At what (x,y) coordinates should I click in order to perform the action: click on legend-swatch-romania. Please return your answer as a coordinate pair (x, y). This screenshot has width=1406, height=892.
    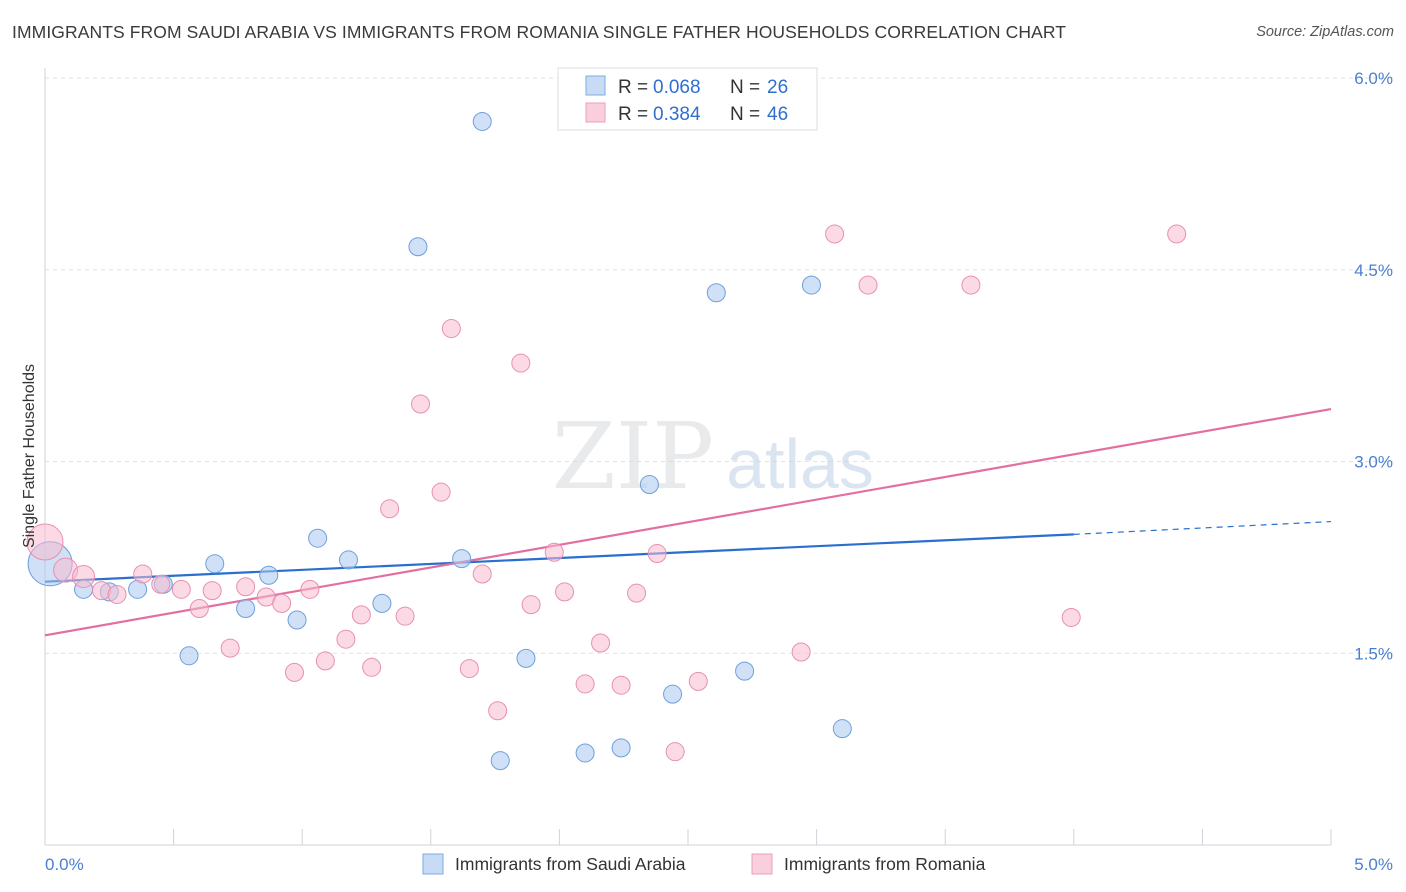
    Looking at the image, I should click on (595, 112).